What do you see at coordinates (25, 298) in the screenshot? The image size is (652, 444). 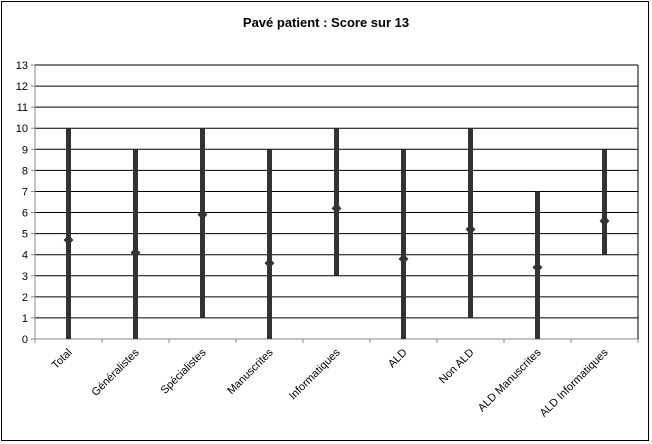 I see `y-tick-label: 2` at bounding box center [25, 298].